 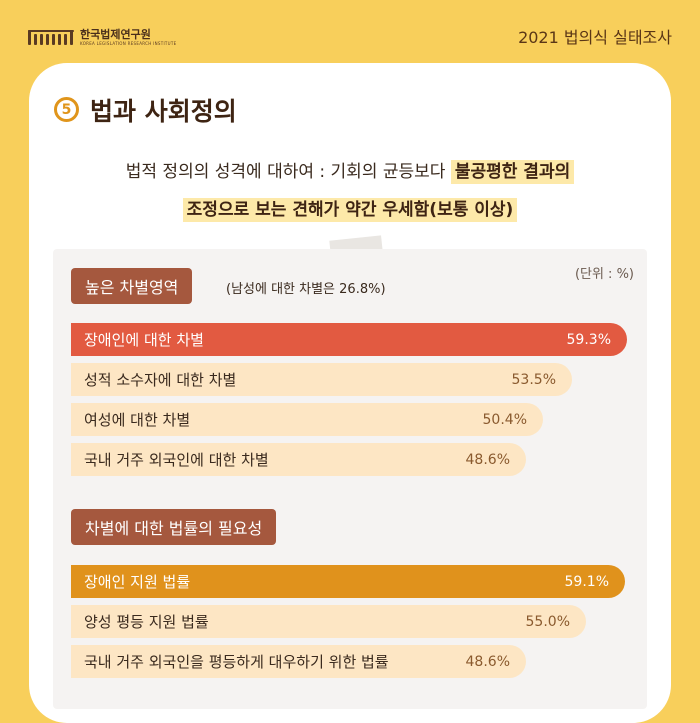 What do you see at coordinates (236, 662) in the screenshot?
I see `bar-label: 국내 거주 외국인을 평등하게 대우하기 위한 법률` at bounding box center [236, 662].